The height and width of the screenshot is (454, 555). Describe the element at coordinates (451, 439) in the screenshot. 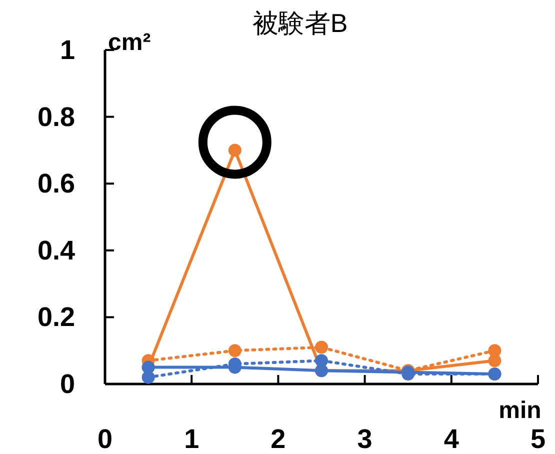

I see `x-tick-label: 4` at that location.